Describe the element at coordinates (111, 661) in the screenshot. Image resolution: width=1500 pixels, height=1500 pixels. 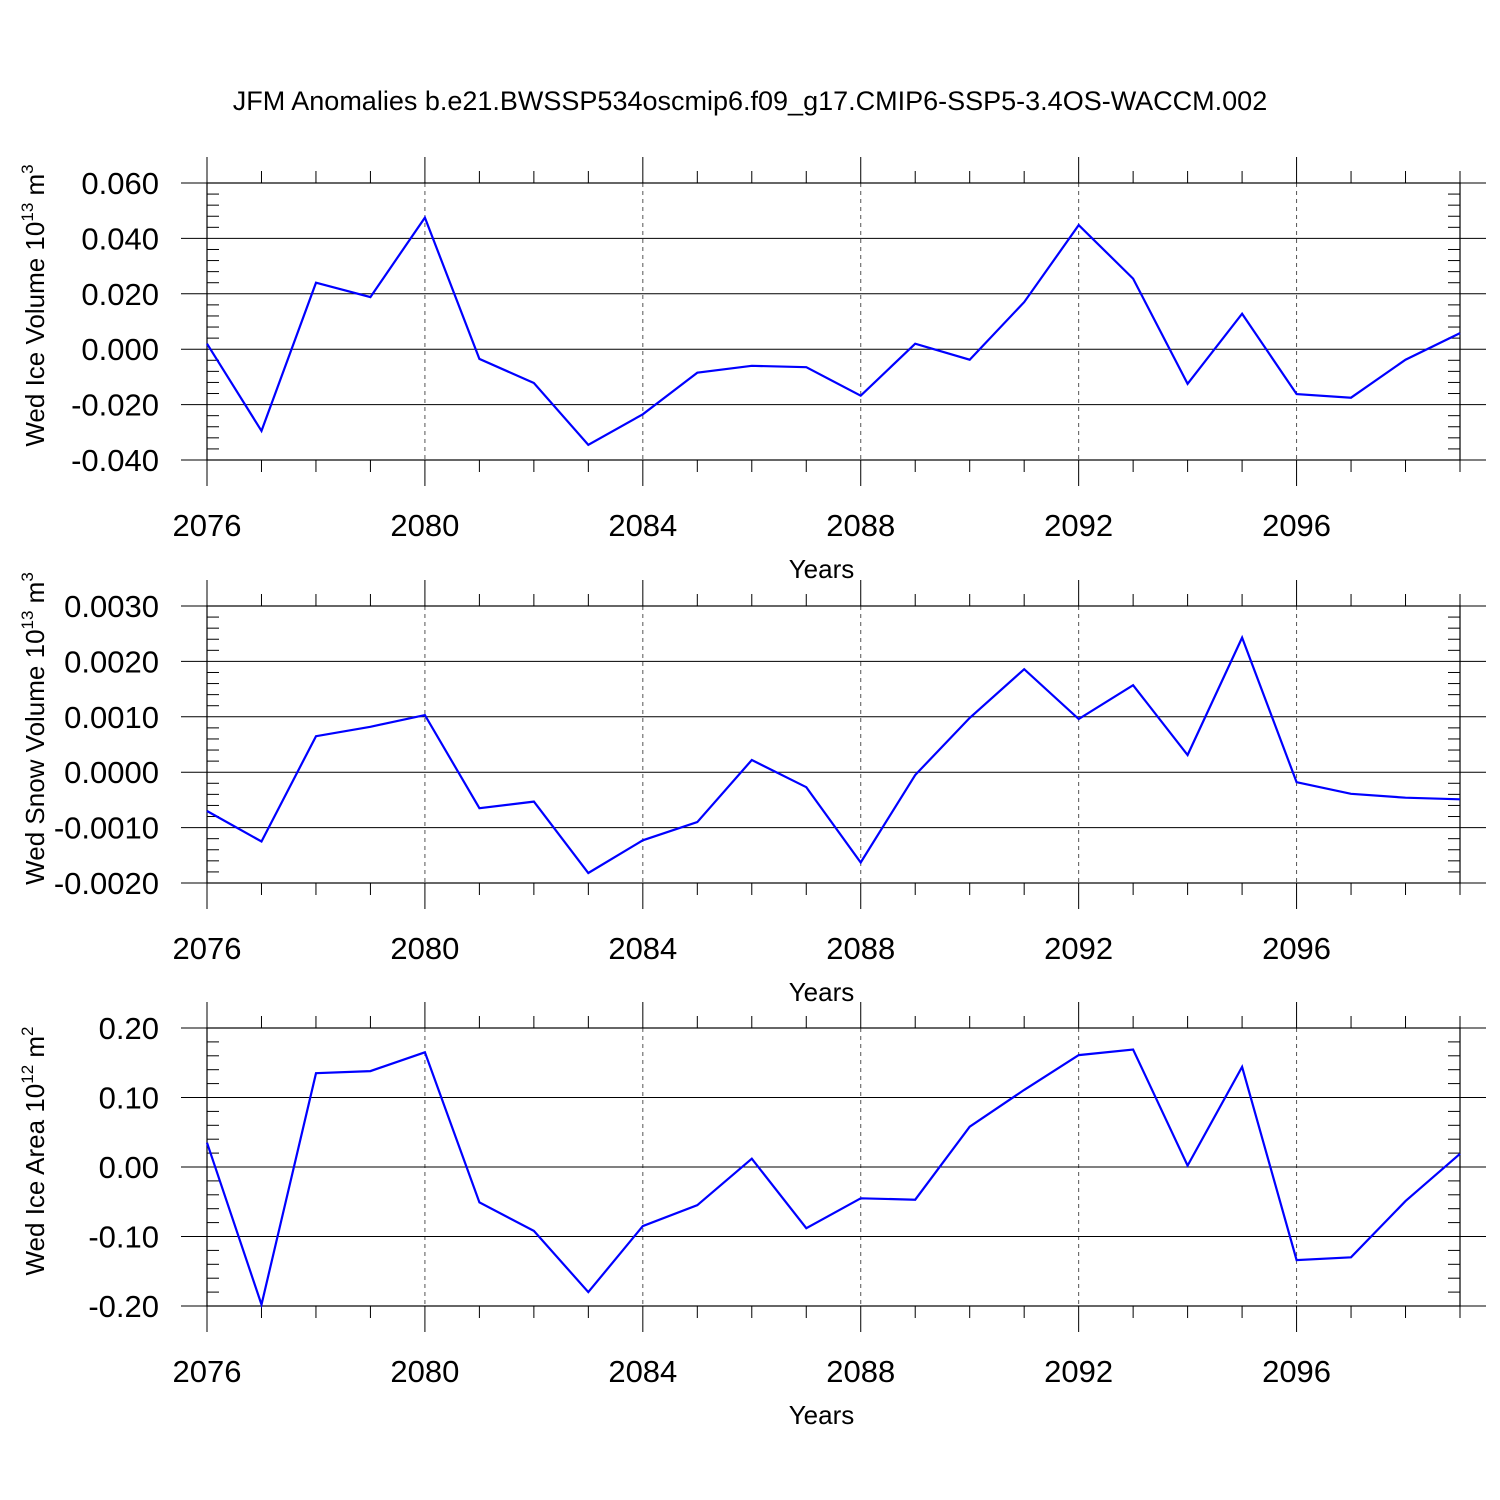
I see `y-tick-label: 0.0020` at that location.